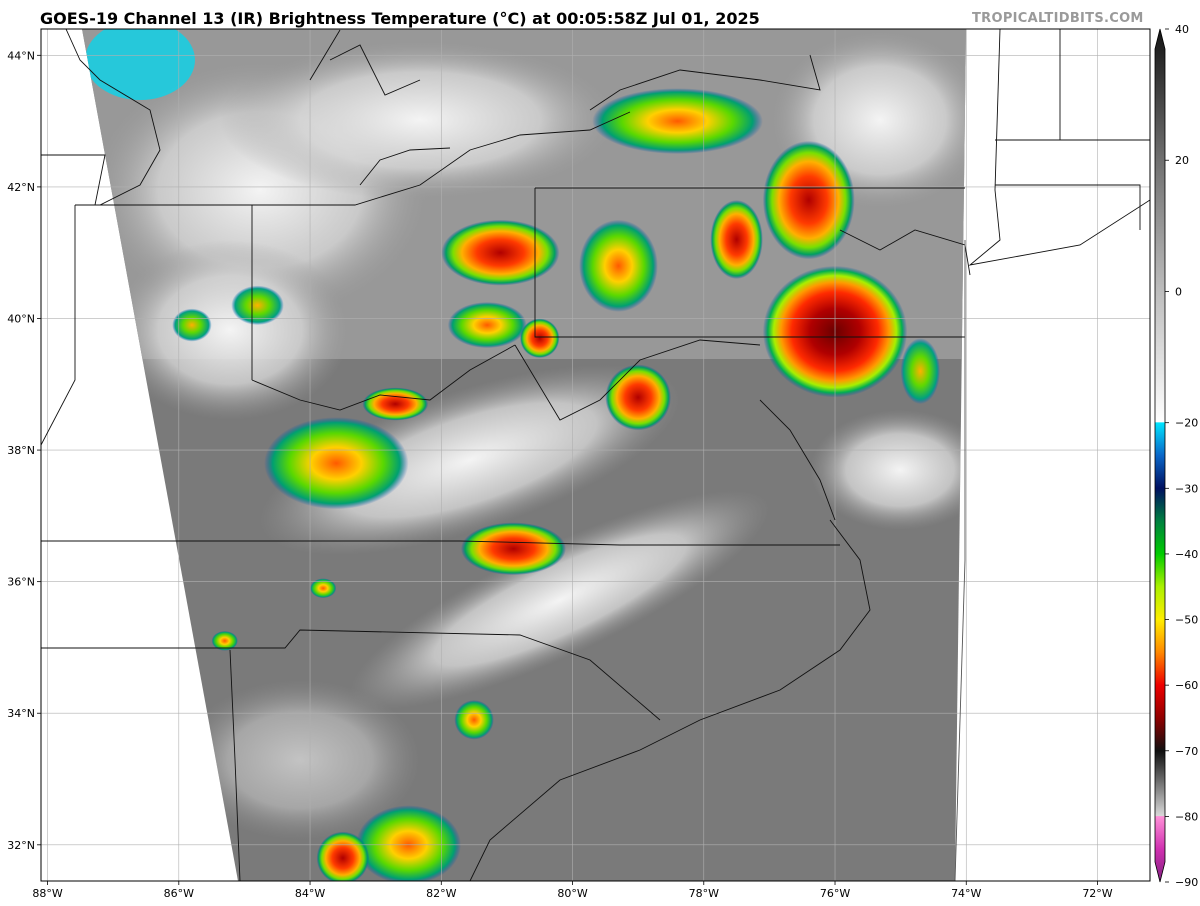 The height and width of the screenshot is (906, 1200). What do you see at coordinates (21, 55) in the screenshot?
I see `lat-tick-label: 44°N` at bounding box center [21, 55].